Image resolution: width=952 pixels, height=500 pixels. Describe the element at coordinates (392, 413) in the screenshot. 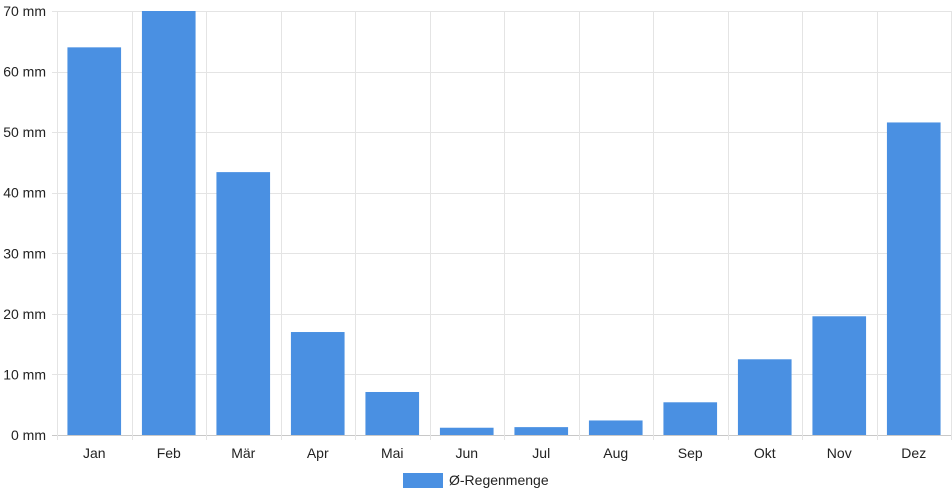

I see `bar-mai` at that location.